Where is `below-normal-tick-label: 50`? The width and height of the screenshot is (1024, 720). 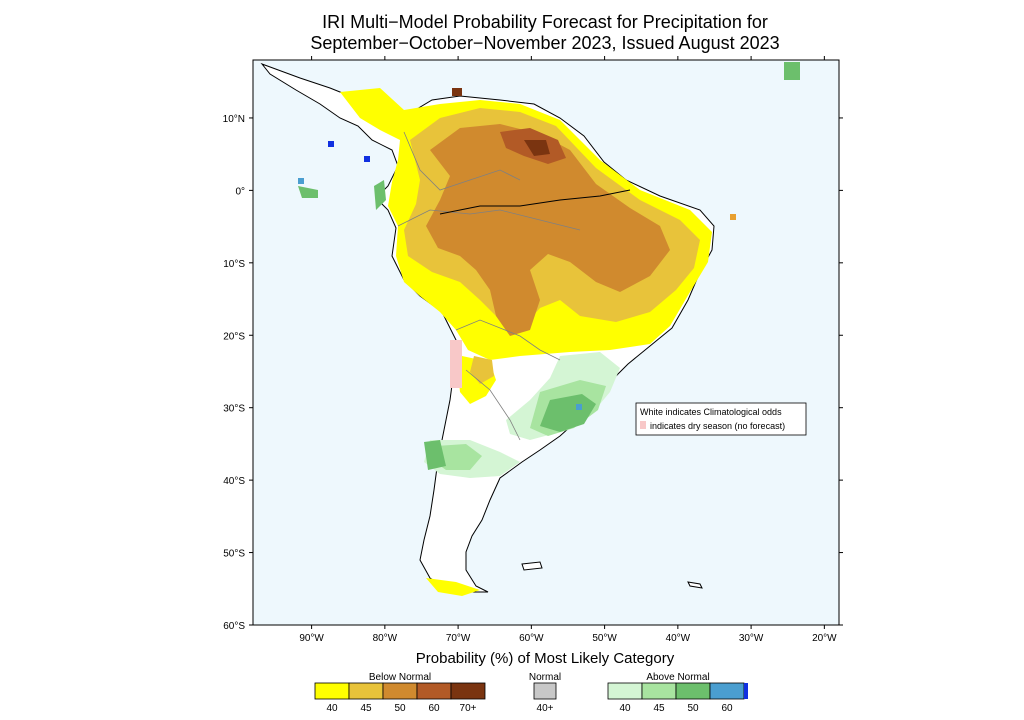 below-normal-tick-label: 50 is located at coordinates (400, 708).